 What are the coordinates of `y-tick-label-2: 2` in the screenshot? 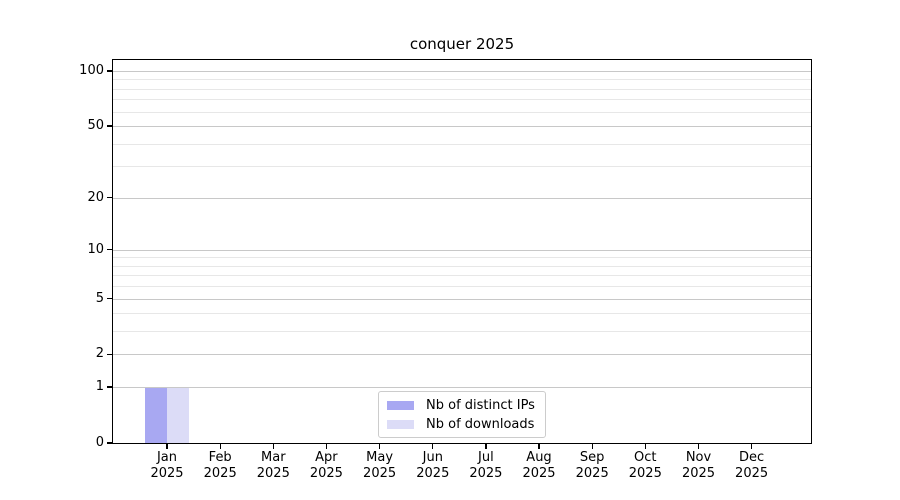 It's located at (99, 354).